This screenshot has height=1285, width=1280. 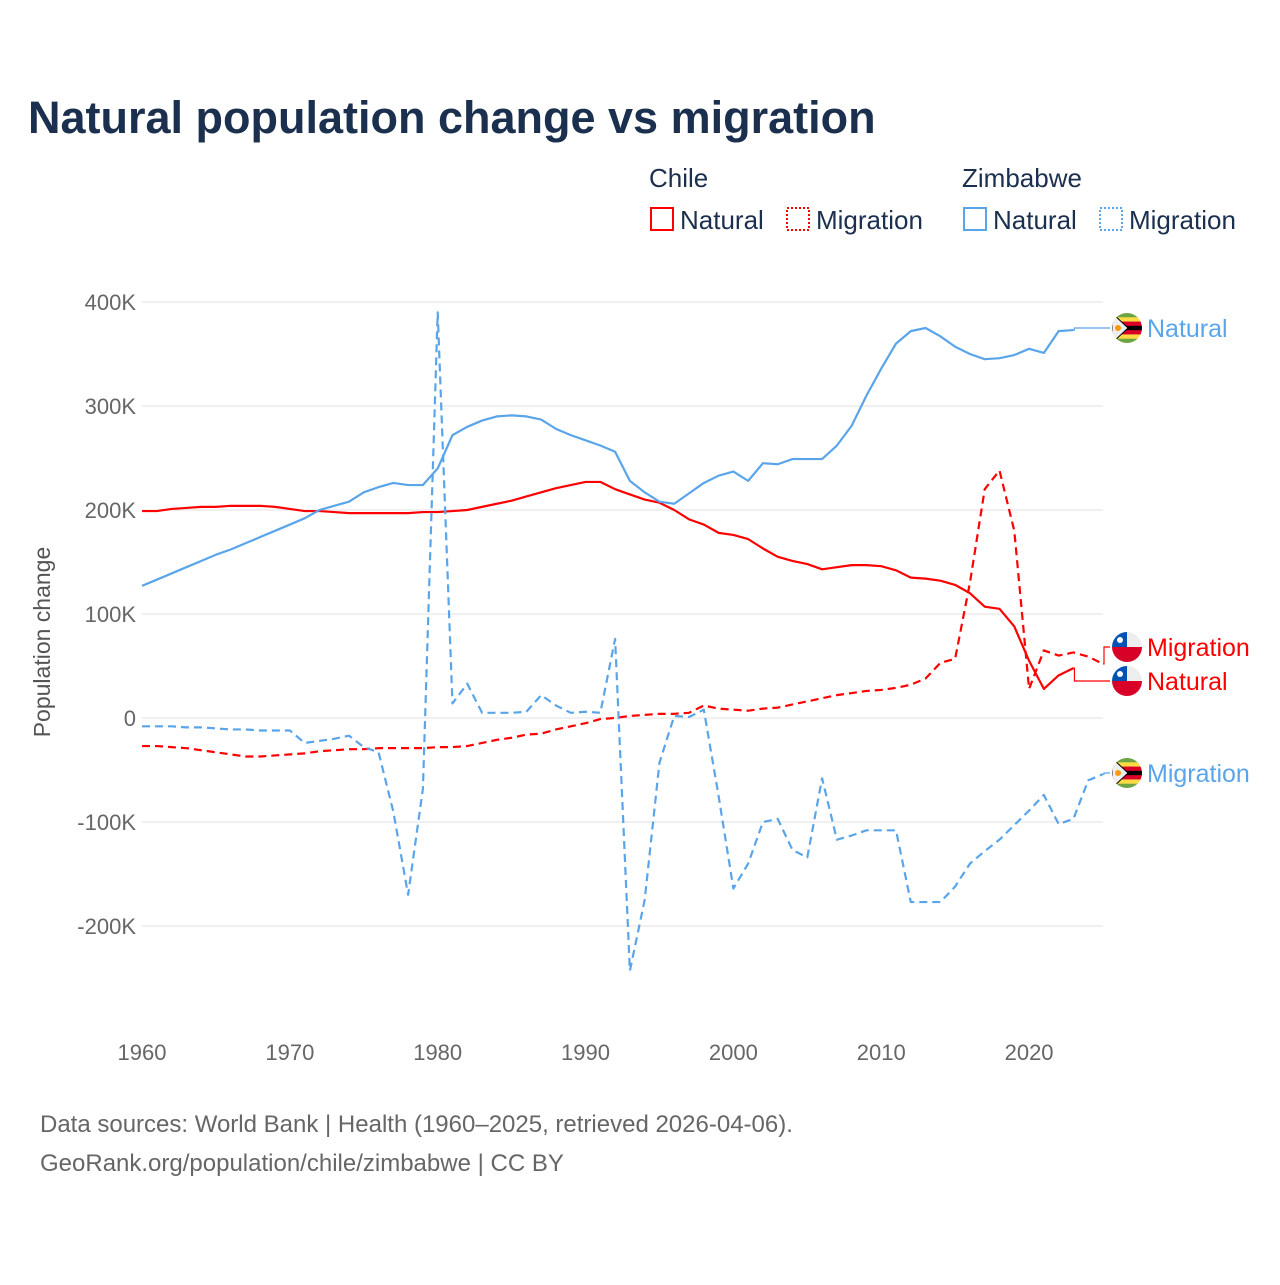 What do you see at coordinates (111, 406) in the screenshot?
I see `y-tick-label: 300K` at bounding box center [111, 406].